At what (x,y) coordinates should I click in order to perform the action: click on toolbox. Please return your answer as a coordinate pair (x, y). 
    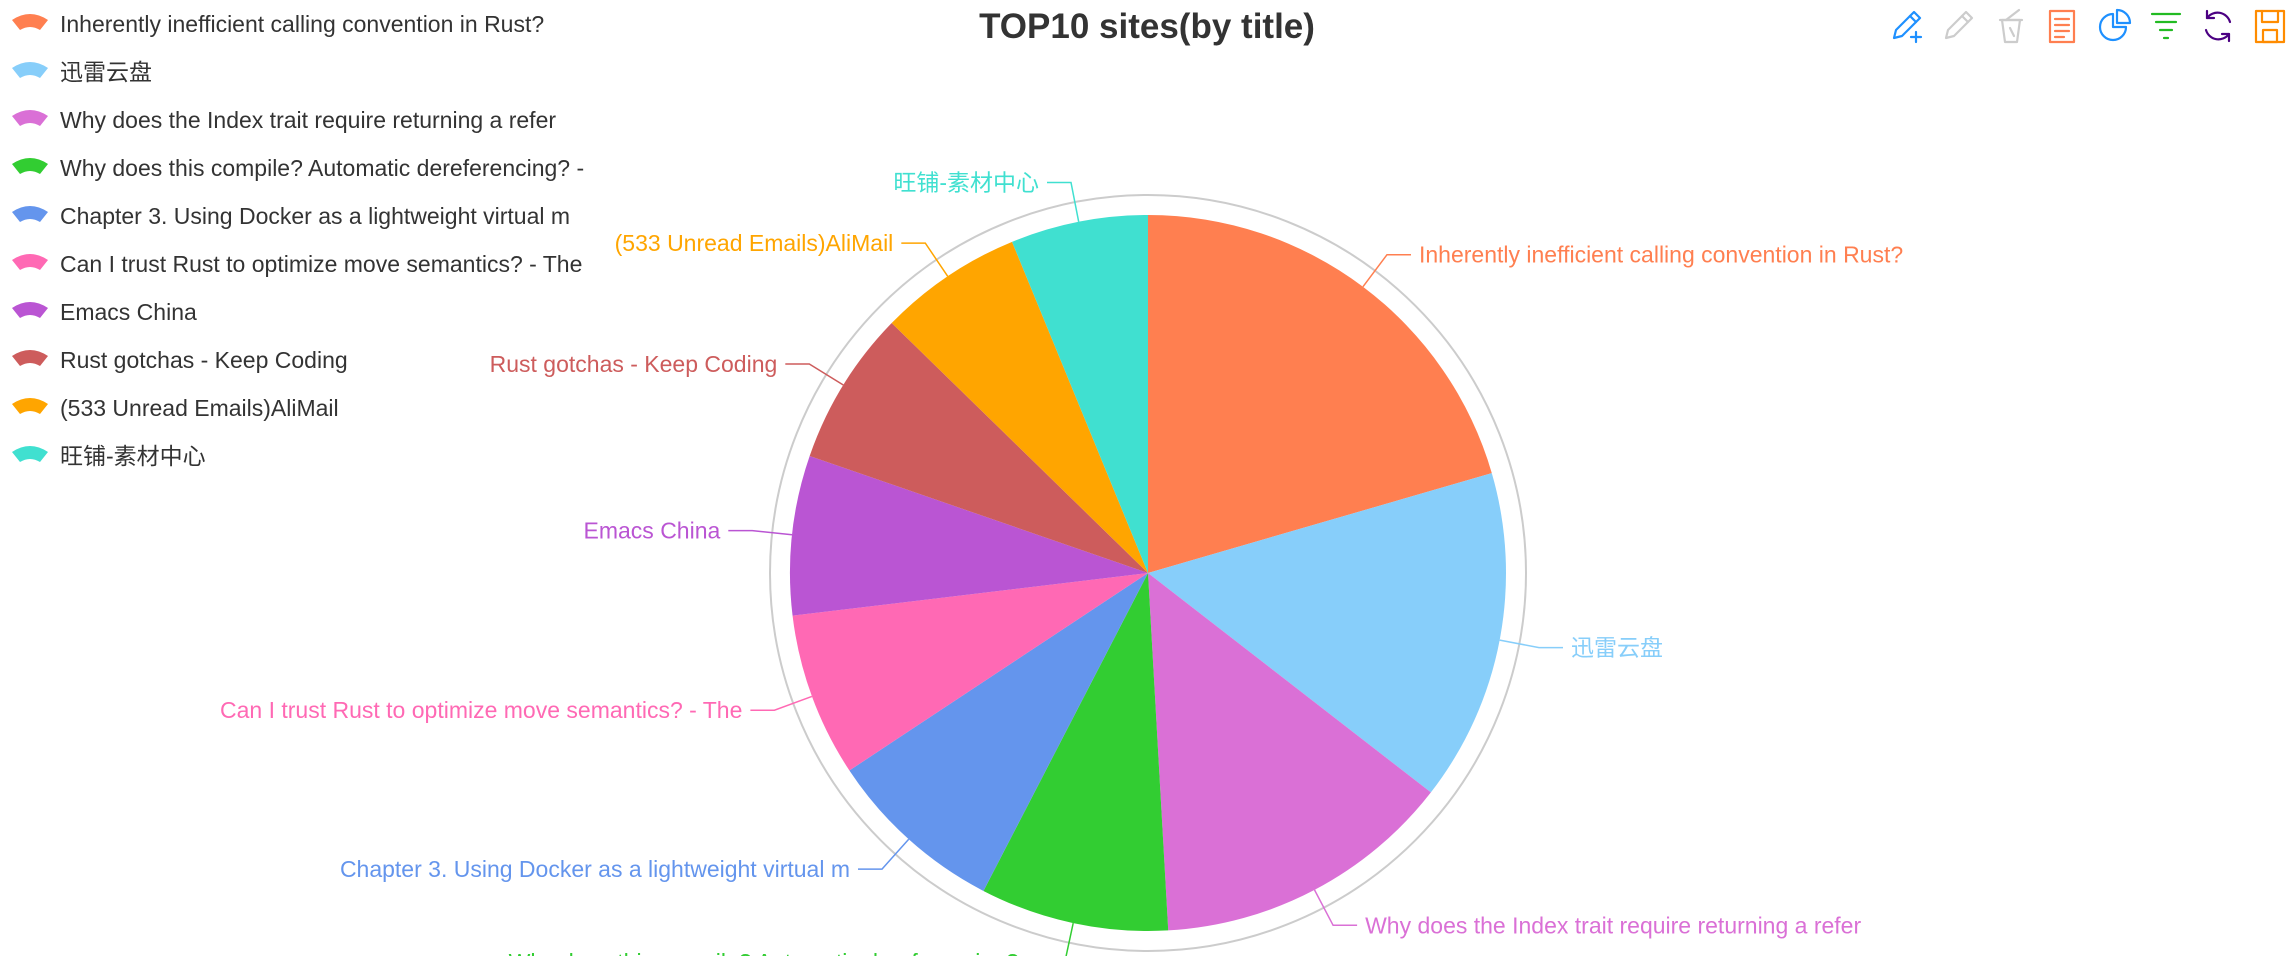
    Looking at the image, I should click on (2089, 26).